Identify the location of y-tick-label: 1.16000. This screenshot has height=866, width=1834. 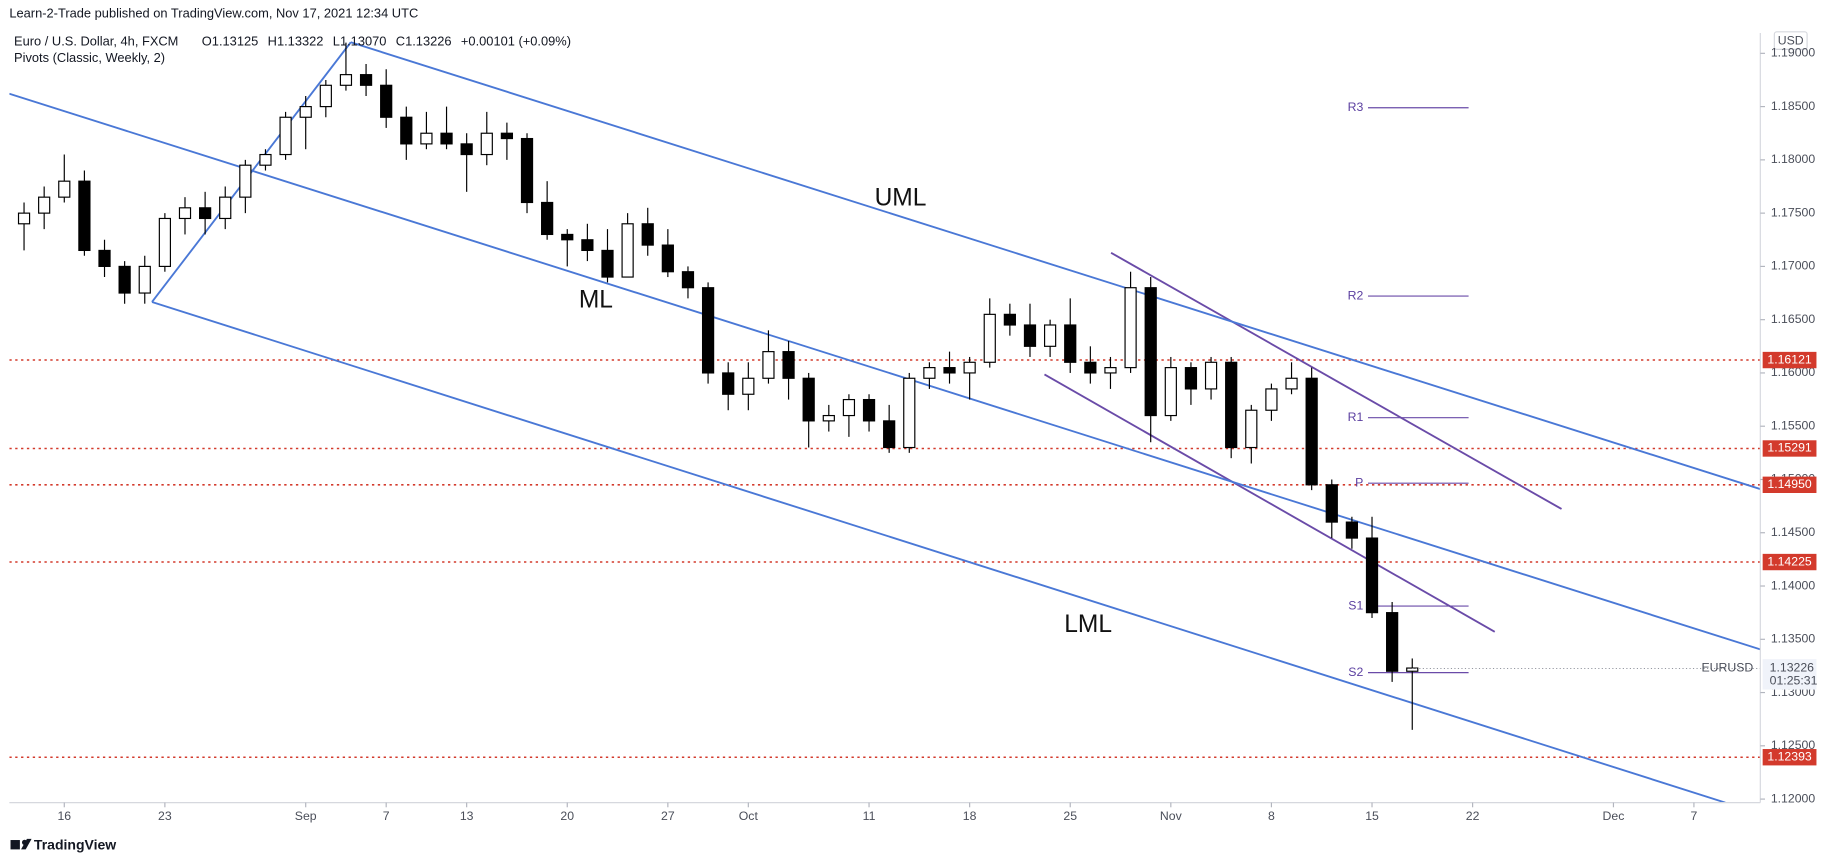
(1793, 372).